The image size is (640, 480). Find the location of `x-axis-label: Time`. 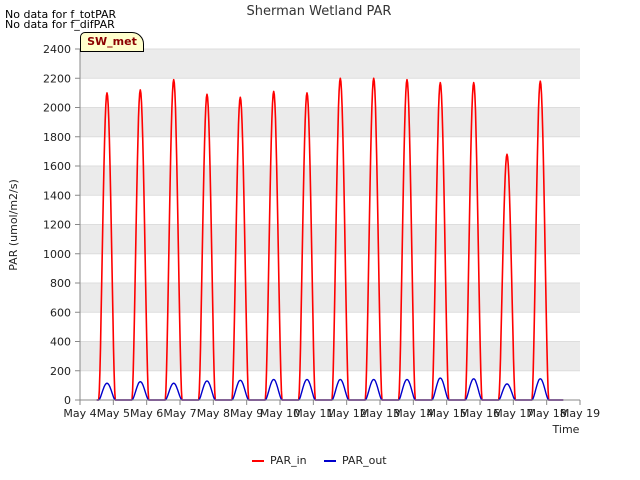

x-axis-label: Time is located at coordinates (566, 429).